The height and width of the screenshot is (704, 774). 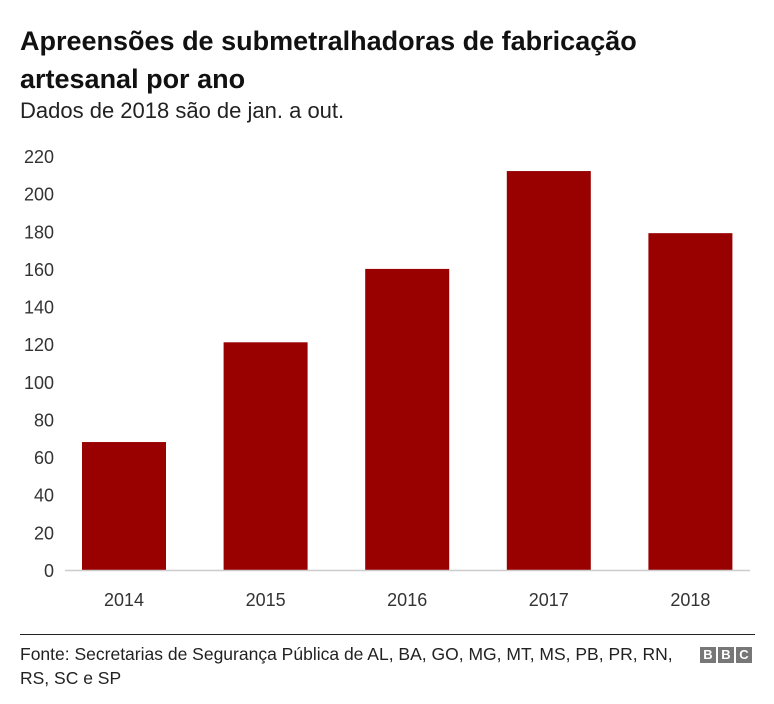 I want to click on x-axis: 2014 2015 2016 2017 2018, so click(x=407, y=600).